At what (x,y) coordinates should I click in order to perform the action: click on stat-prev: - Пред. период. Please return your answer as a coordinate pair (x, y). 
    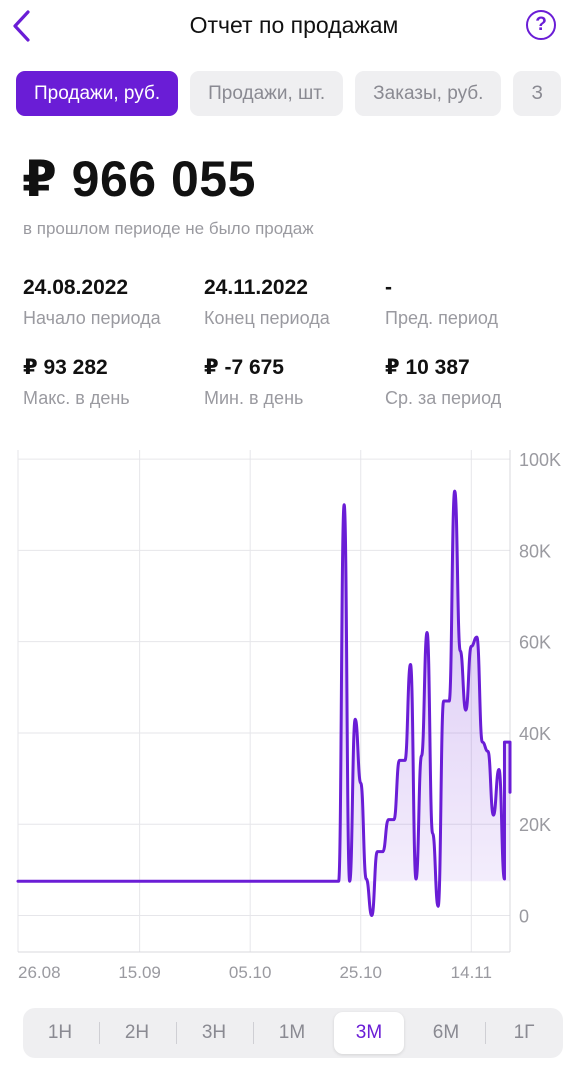
    Looking at the image, I should click on (475, 302).